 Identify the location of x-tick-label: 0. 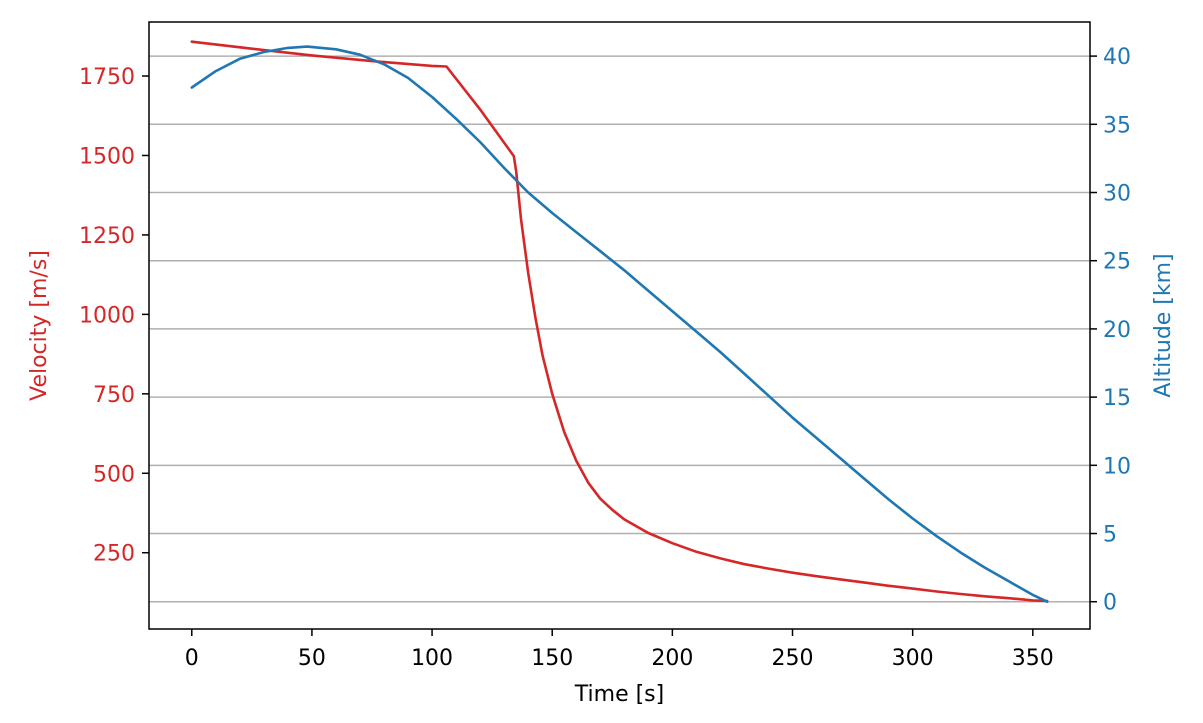
(192, 658).